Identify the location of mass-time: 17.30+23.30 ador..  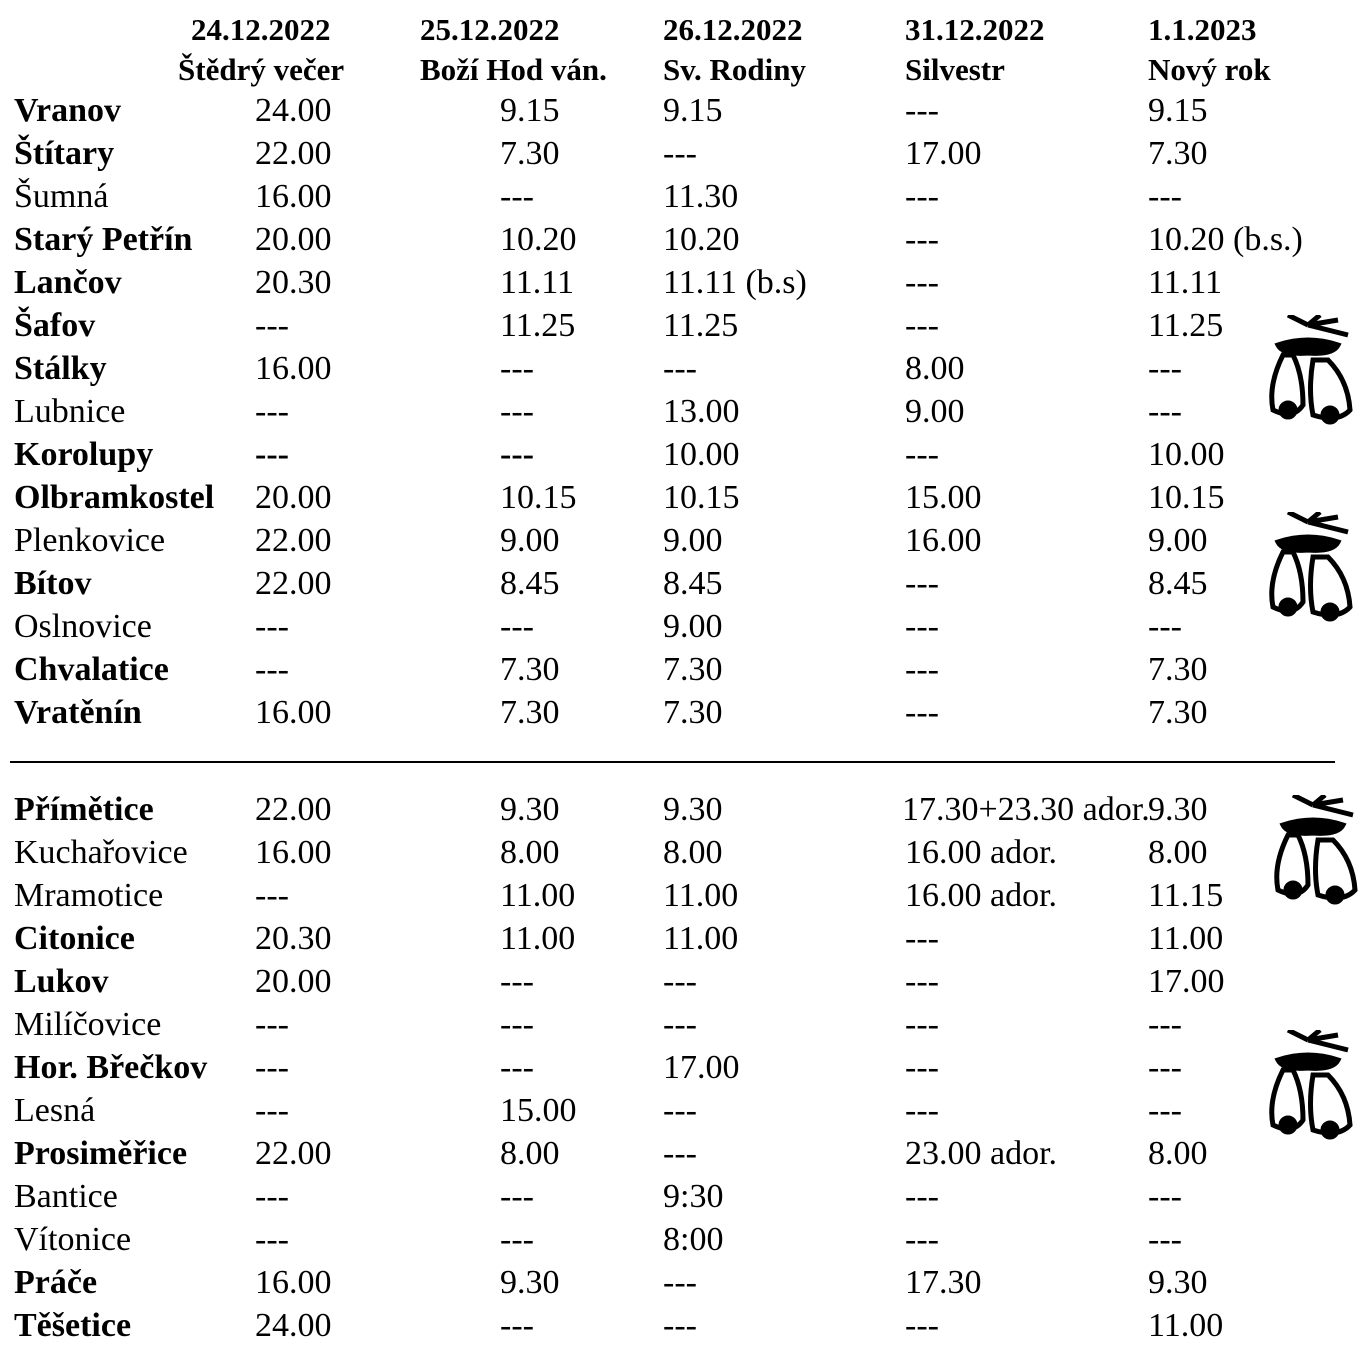
(1026, 809).